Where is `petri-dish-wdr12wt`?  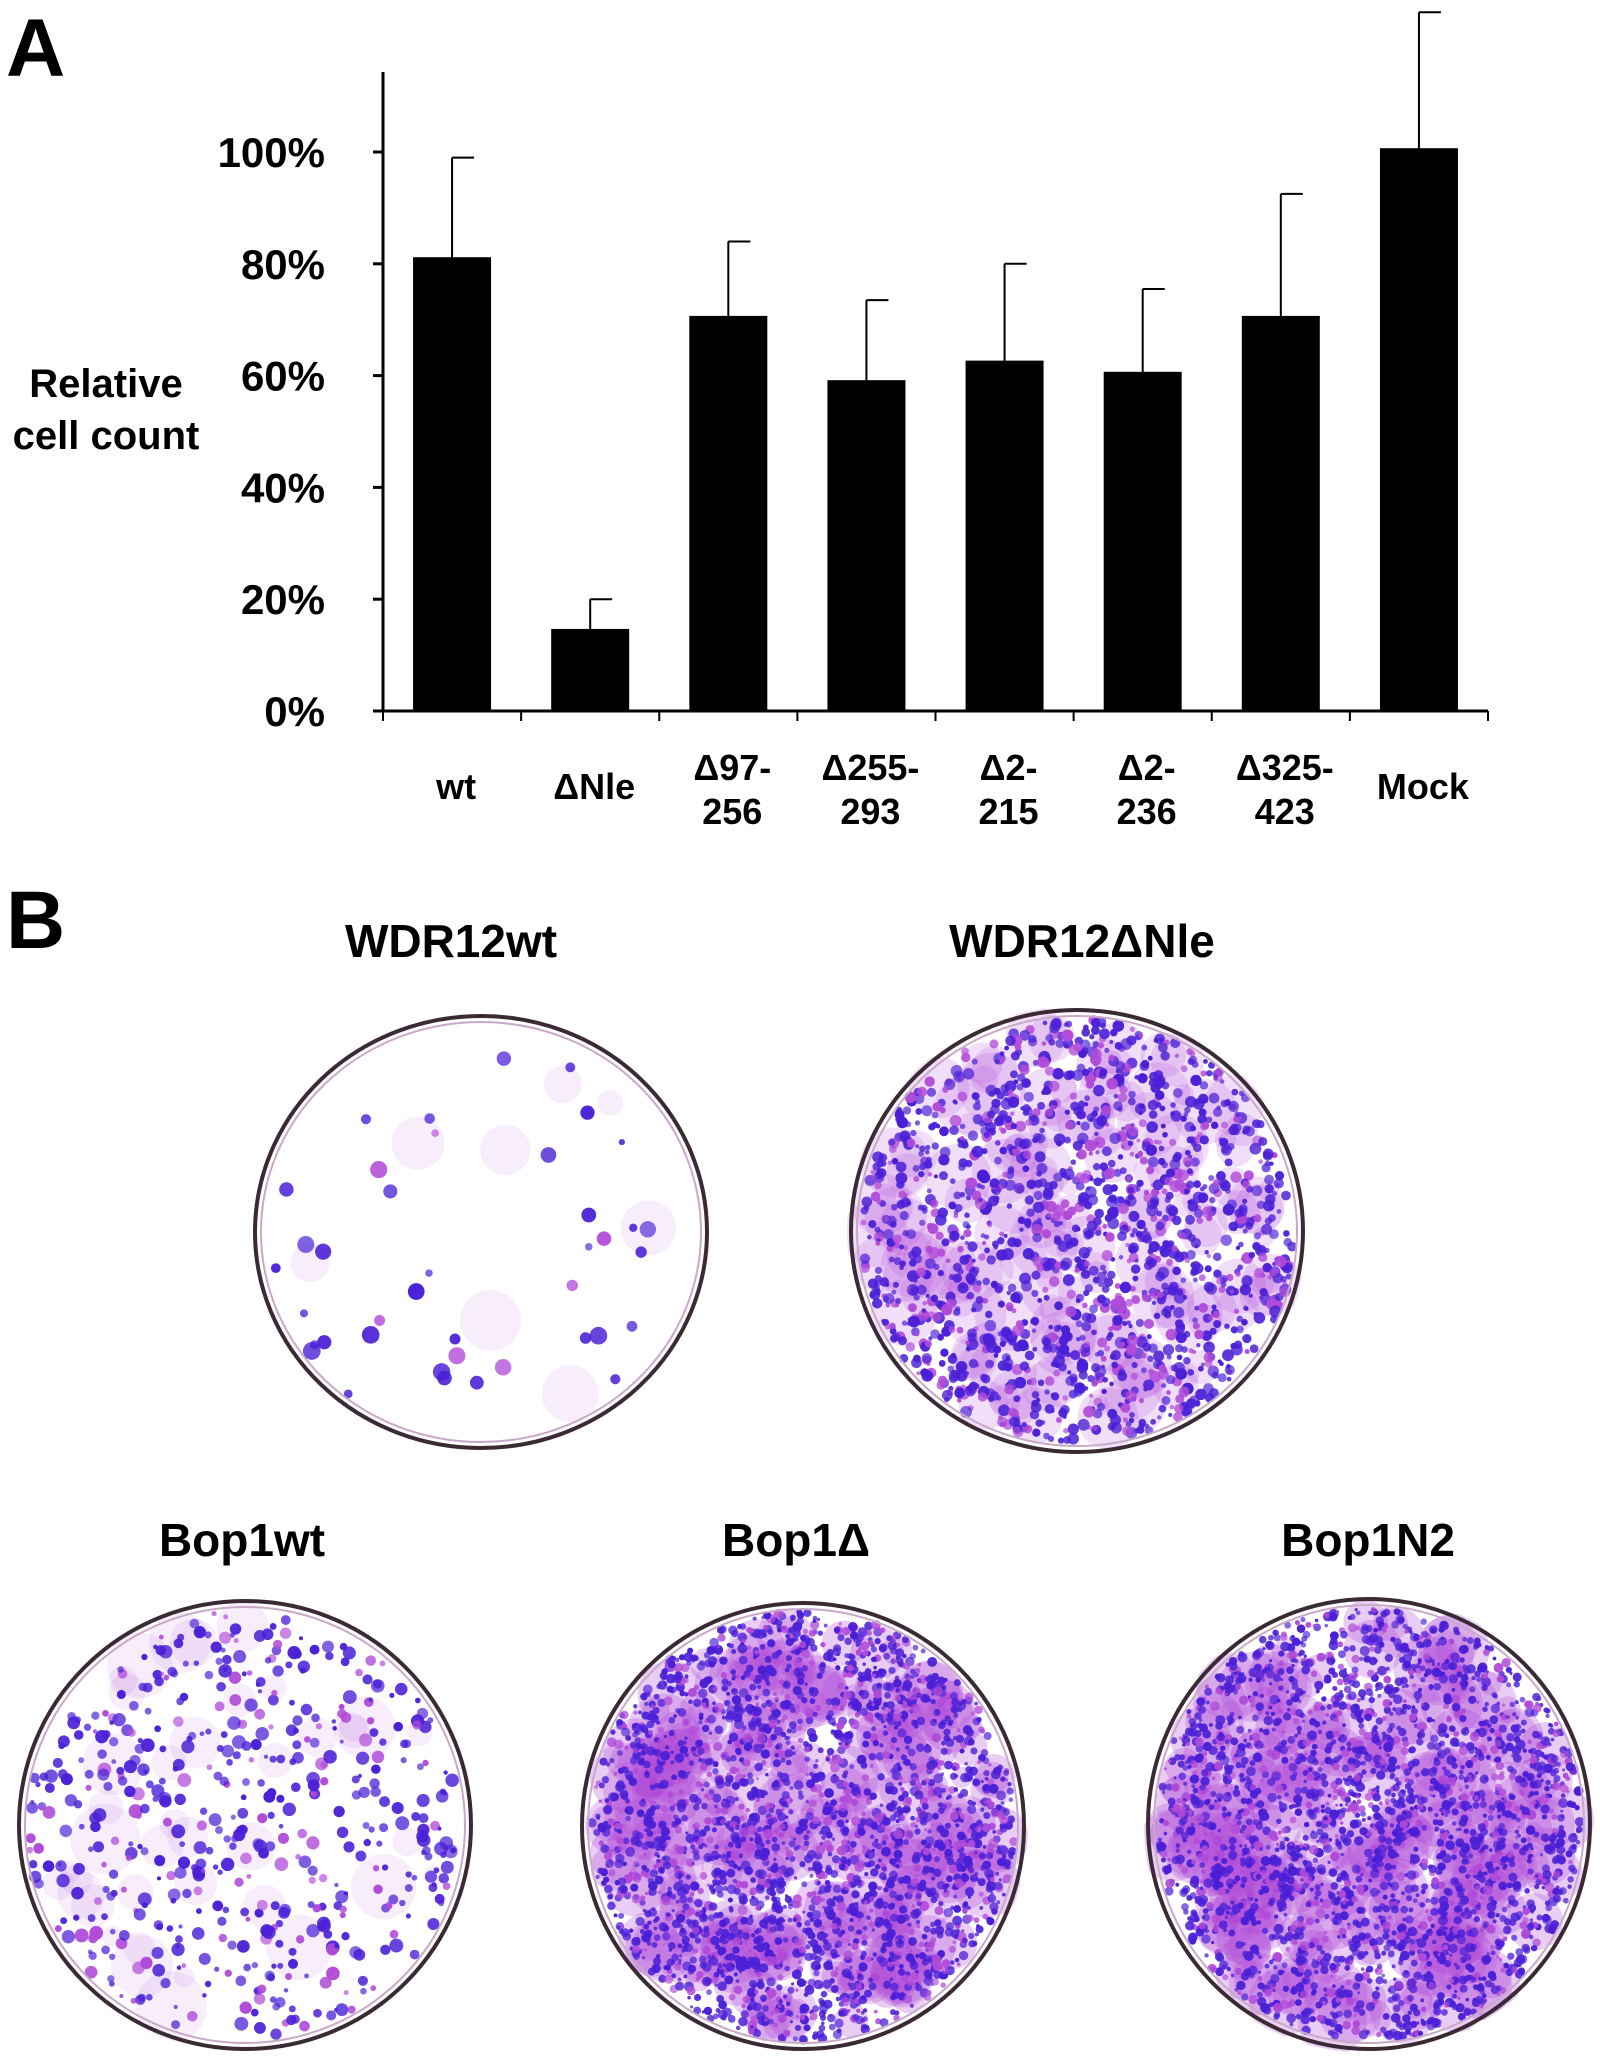 petri-dish-wdr12wt is located at coordinates (481, 1232).